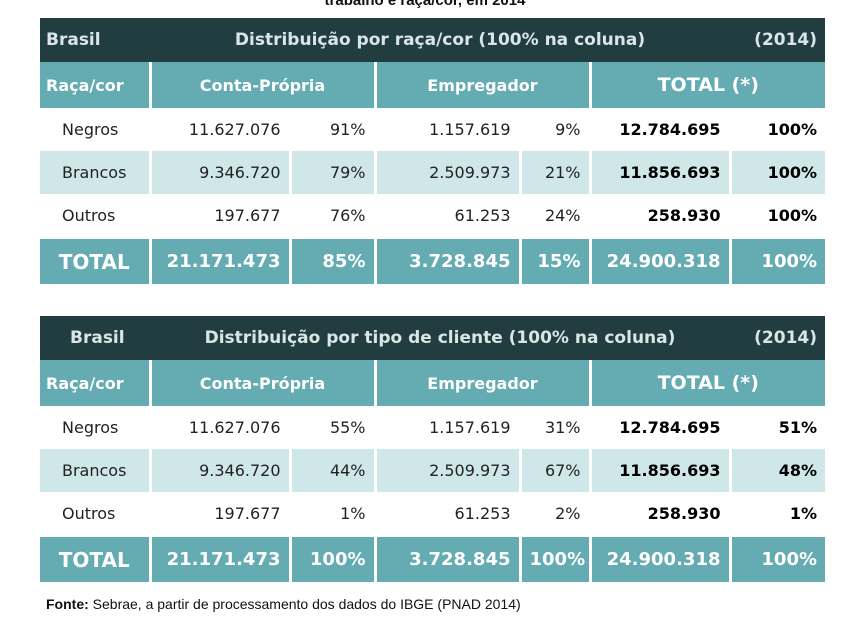 Image resolution: width=850 pixels, height=641 pixels. Describe the element at coordinates (556, 514) in the screenshot. I see `cell: 2%` at that location.